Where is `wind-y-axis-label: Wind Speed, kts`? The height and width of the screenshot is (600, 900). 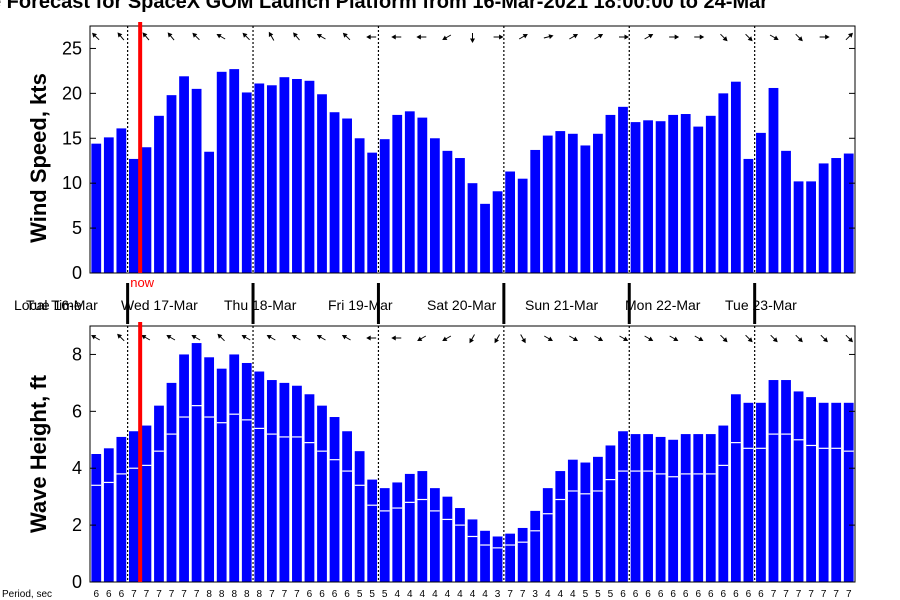 wind-y-axis-label: Wind Speed, kts is located at coordinates (38, 158).